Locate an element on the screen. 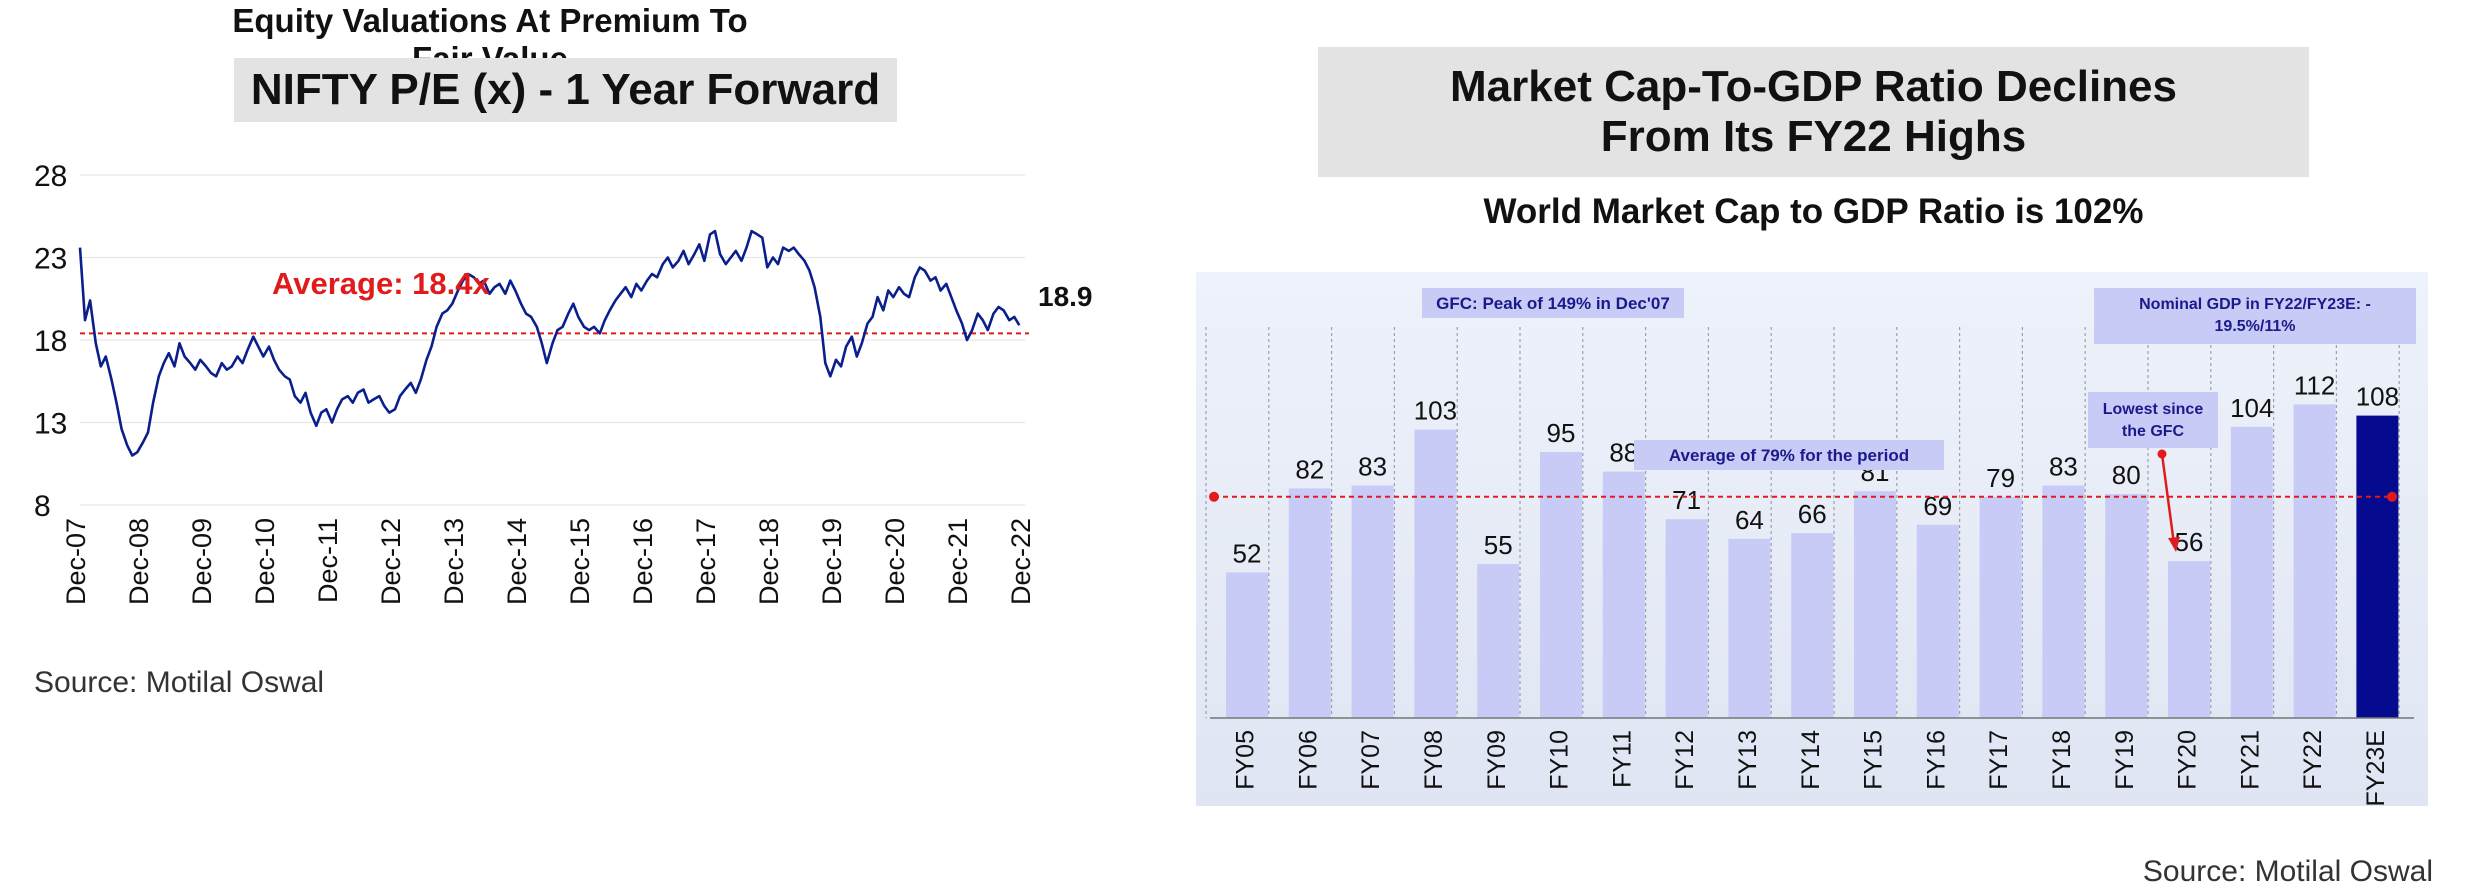 The height and width of the screenshot is (893, 2475). mcap-bar-value-label: 80 is located at coordinates (2126, 475).